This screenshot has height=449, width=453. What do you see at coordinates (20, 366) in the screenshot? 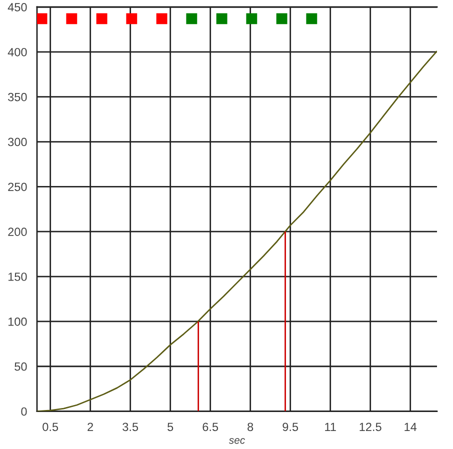
I see `y-tick-label: 50` at bounding box center [20, 366].